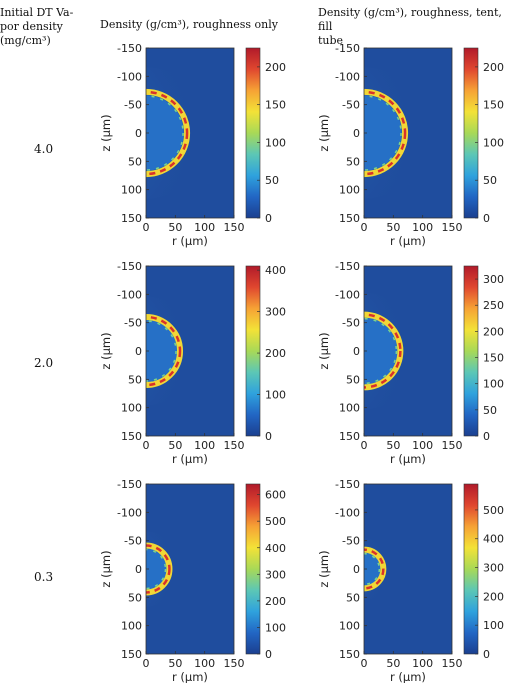 This screenshot has width=520, height=683. What do you see at coordinates (275, 495) in the screenshot?
I see `colorbar-tick-label: 600` at bounding box center [275, 495].